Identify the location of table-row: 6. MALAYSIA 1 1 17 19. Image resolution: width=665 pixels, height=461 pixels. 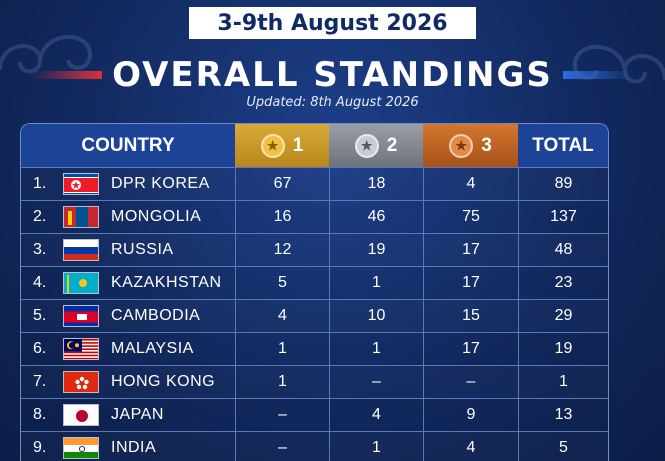
(314, 348).